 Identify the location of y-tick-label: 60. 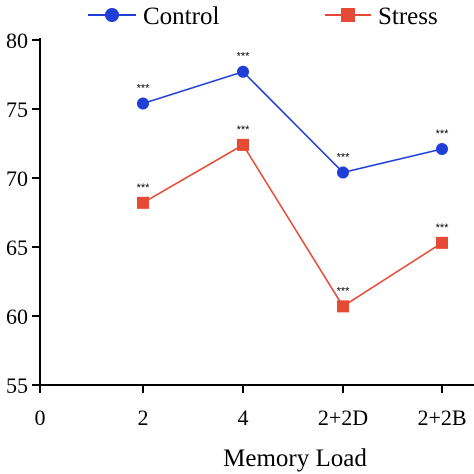
(17, 316).